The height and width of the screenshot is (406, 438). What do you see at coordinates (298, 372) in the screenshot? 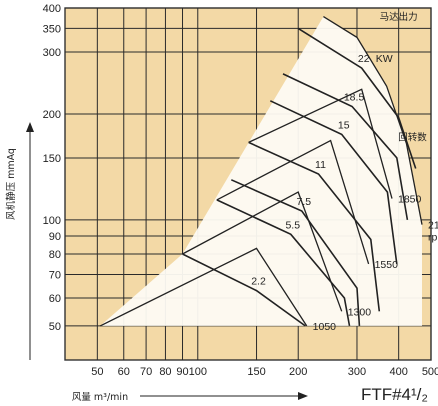
I see `x-tick-label: 200` at bounding box center [298, 372].